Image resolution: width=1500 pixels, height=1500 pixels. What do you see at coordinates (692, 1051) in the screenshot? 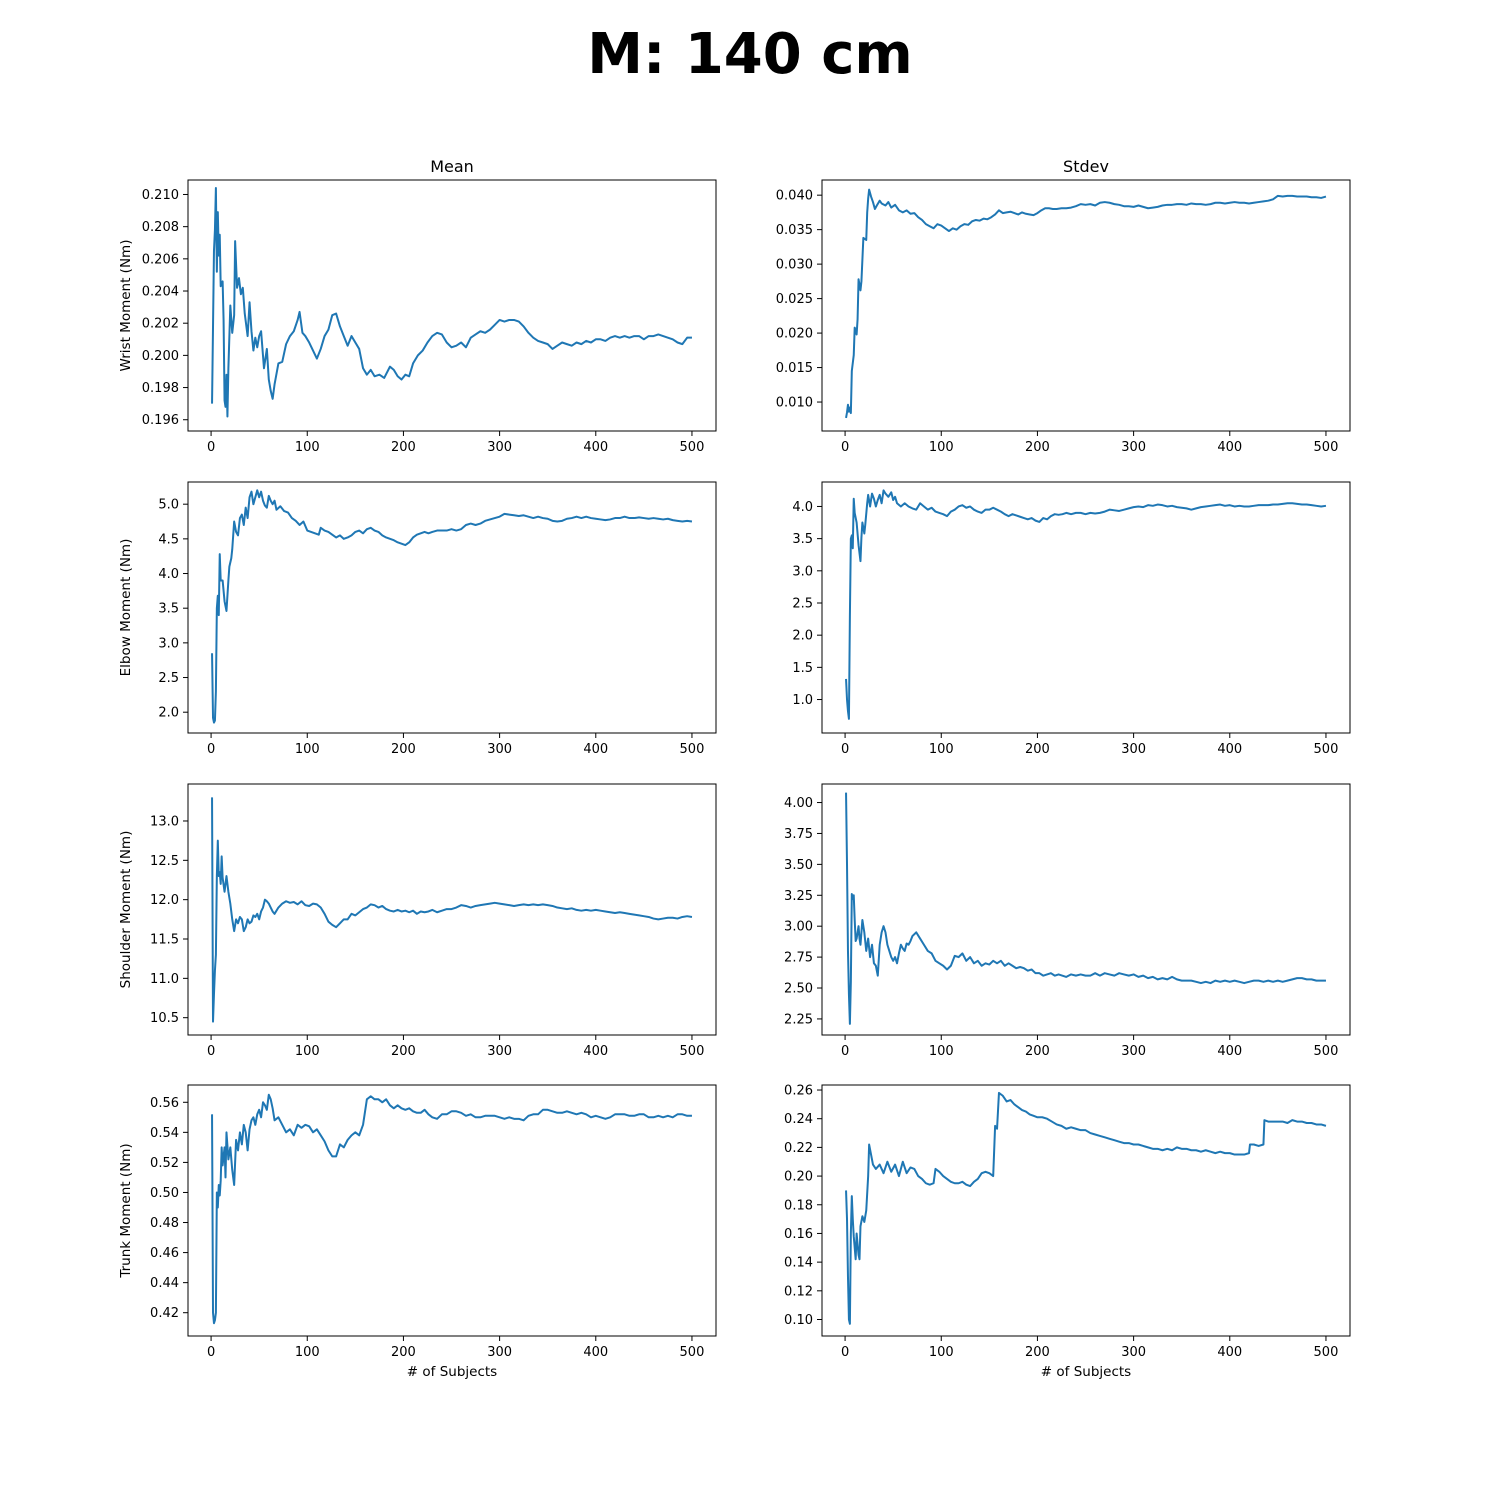
I see `x-tick-label-shoulder-mean: 500` at bounding box center [692, 1051].